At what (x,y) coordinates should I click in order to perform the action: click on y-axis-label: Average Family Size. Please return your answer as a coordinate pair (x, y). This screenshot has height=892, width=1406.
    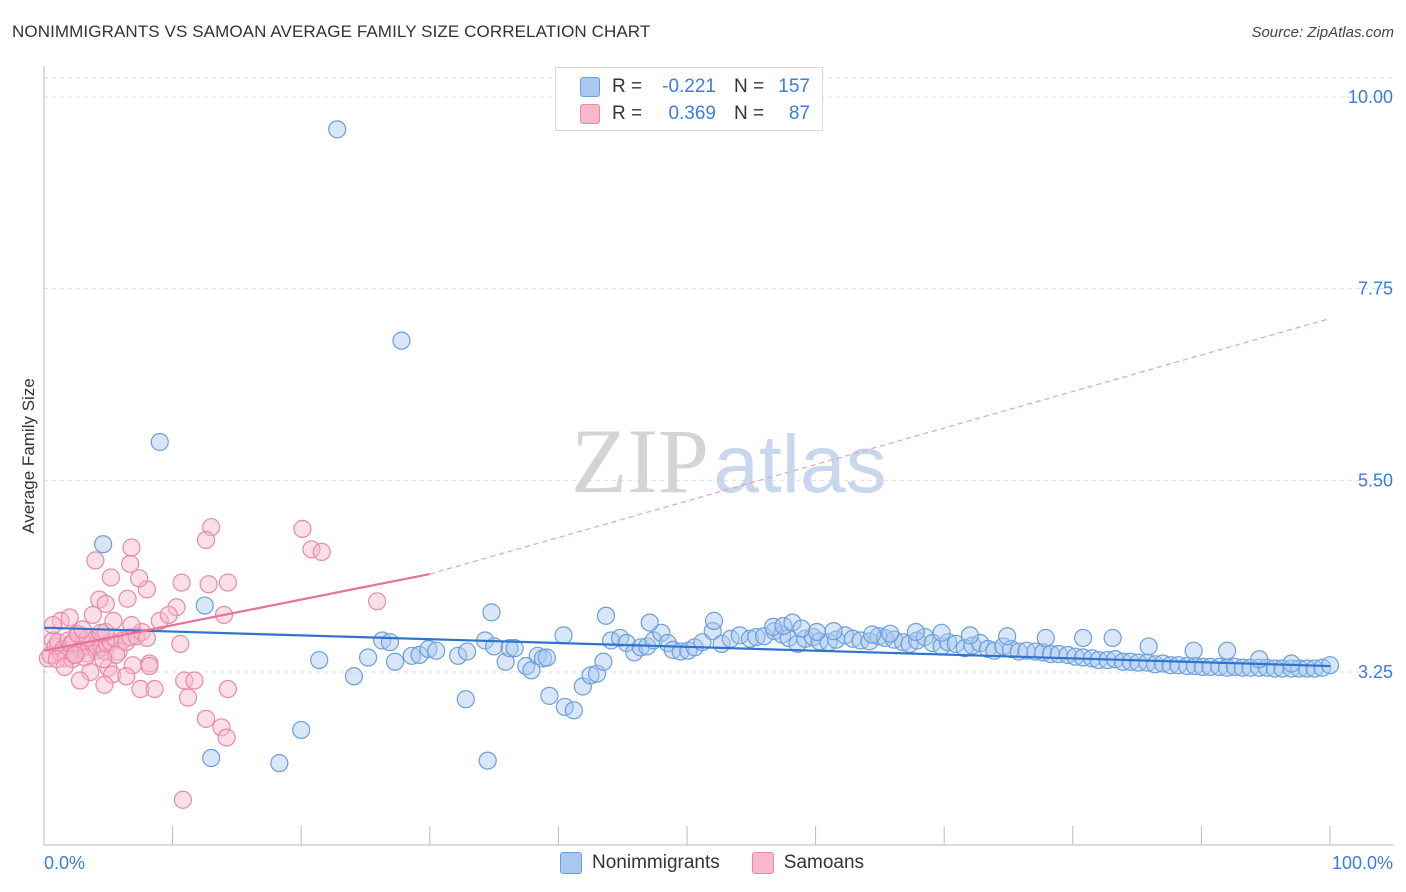
    Looking at the image, I should click on (28, 456).